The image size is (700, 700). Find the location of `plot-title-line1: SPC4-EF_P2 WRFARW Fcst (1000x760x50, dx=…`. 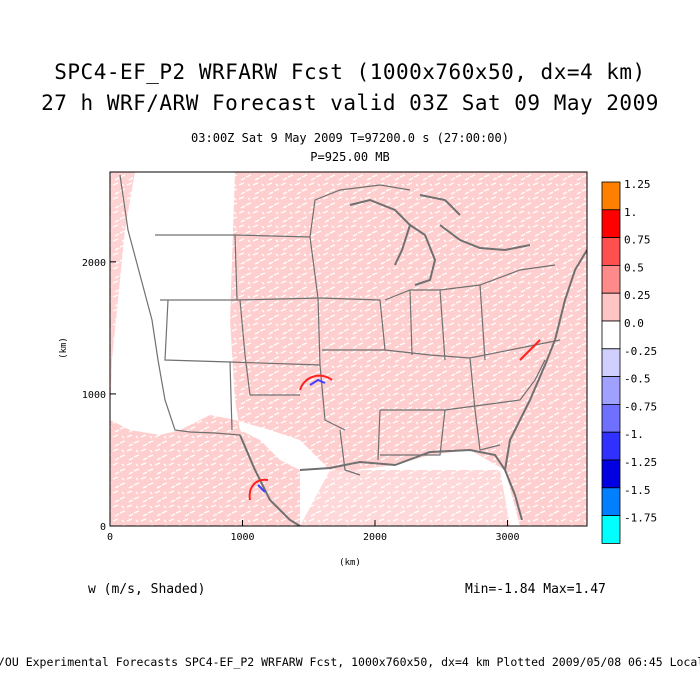

plot-title-line1: SPC4-EF_P2 WRFARW Fcst (1000x760x50, dx=… is located at coordinates (350, 72).